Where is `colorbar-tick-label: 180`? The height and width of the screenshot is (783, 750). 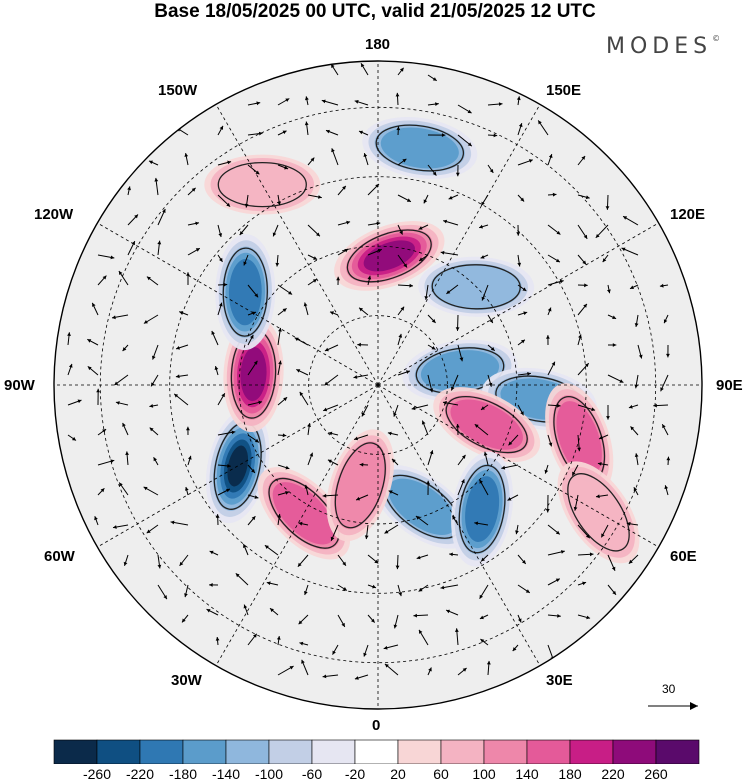
colorbar-tick-label: 180 is located at coordinates (570, 774).